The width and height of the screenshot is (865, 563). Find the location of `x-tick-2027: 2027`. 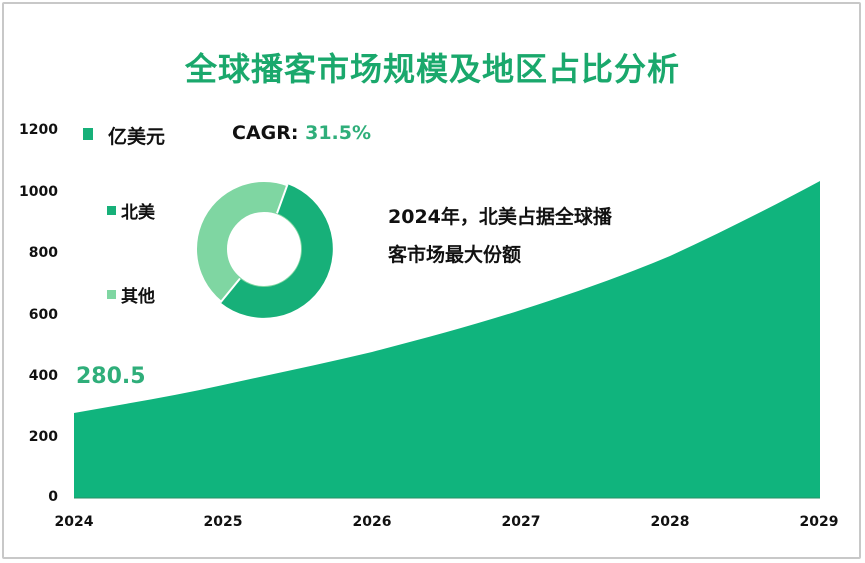

x-tick-2027: 2027 is located at coordinates (521, 522).